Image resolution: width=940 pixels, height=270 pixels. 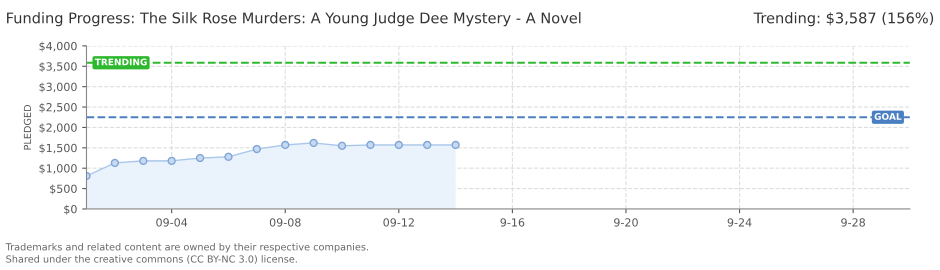 I want to click on text: Shared under the creative commons (CC BY-NC 3.0) license., so click(x=151, y=259).